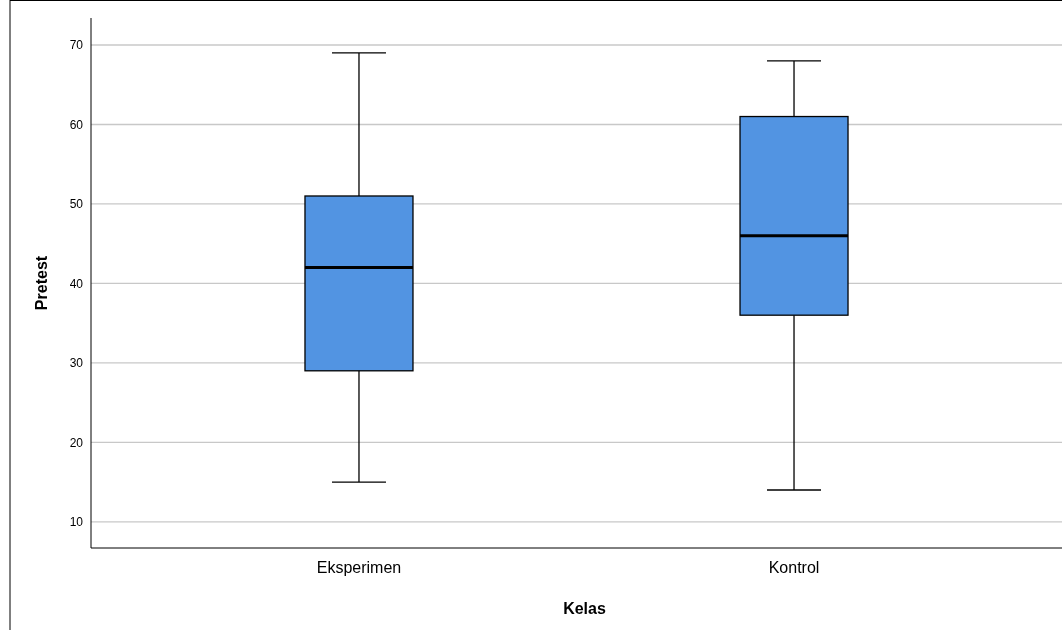 The height and width of the screenshot is (630, 1062). What do you see at coordinates (76, 45) in the screenshot?
I see `y-tick-label: 70` at bounding box center [76, 45].